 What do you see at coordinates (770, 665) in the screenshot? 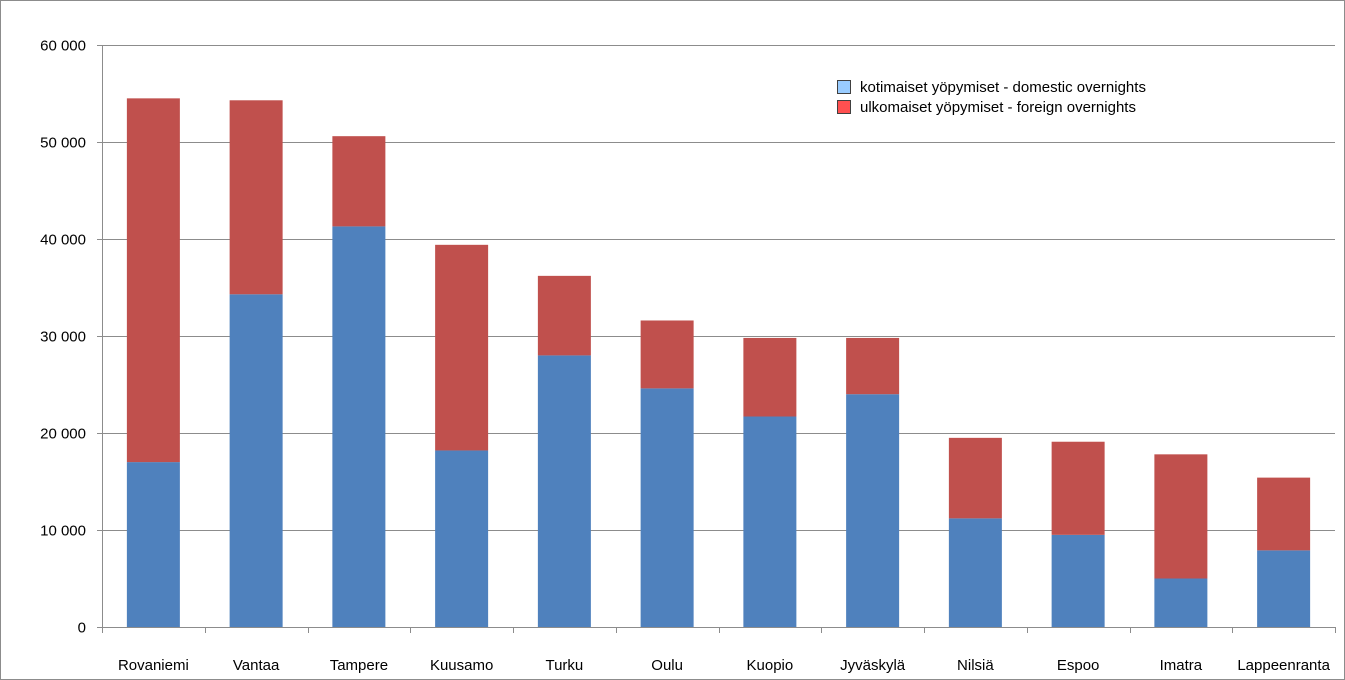
I see `x-tick-label: Kuopio` at bounding box center [770, 665].